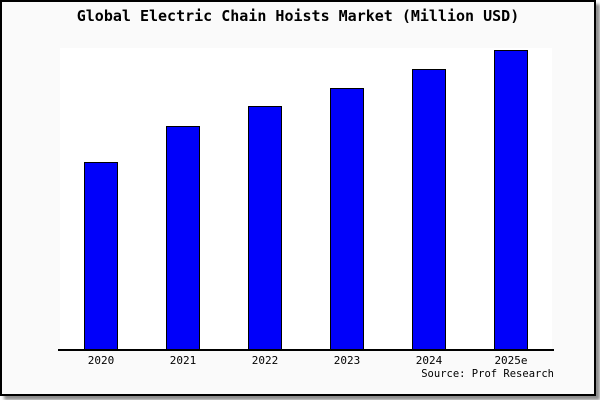  What do you see at coordinates (347, 360) in the screenshot?
I see `x-tick-label-2023: 2023` at bounding box center [347, 360].